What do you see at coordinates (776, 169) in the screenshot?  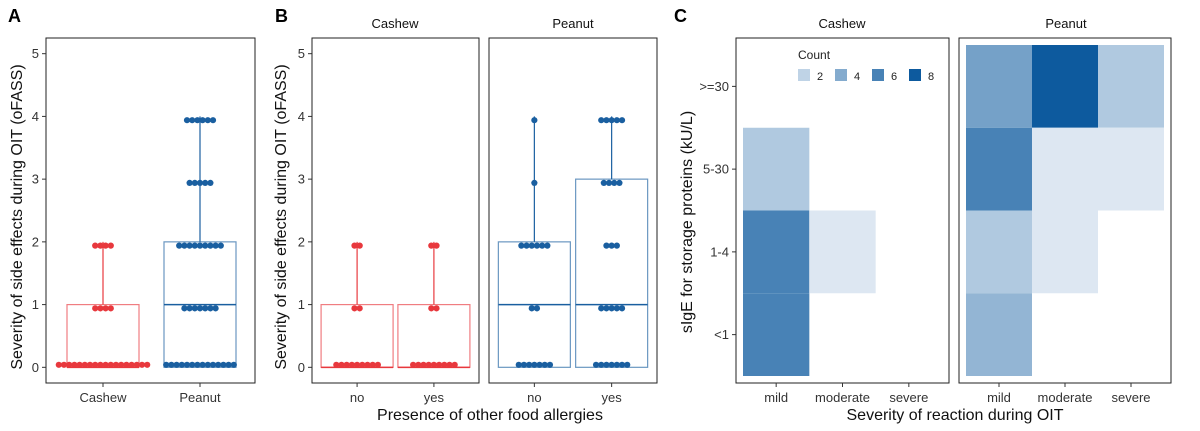 I see `panel-c-cashew-cell` at bounding box center [776, 169].